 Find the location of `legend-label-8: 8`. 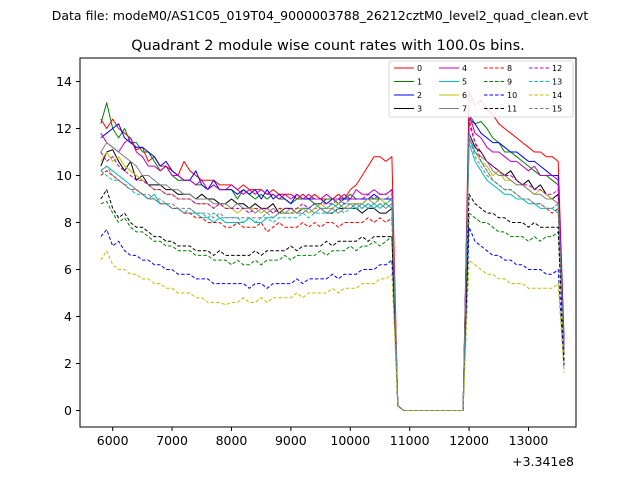

legend-label-8: 8 is located at coordinates (509, 68).